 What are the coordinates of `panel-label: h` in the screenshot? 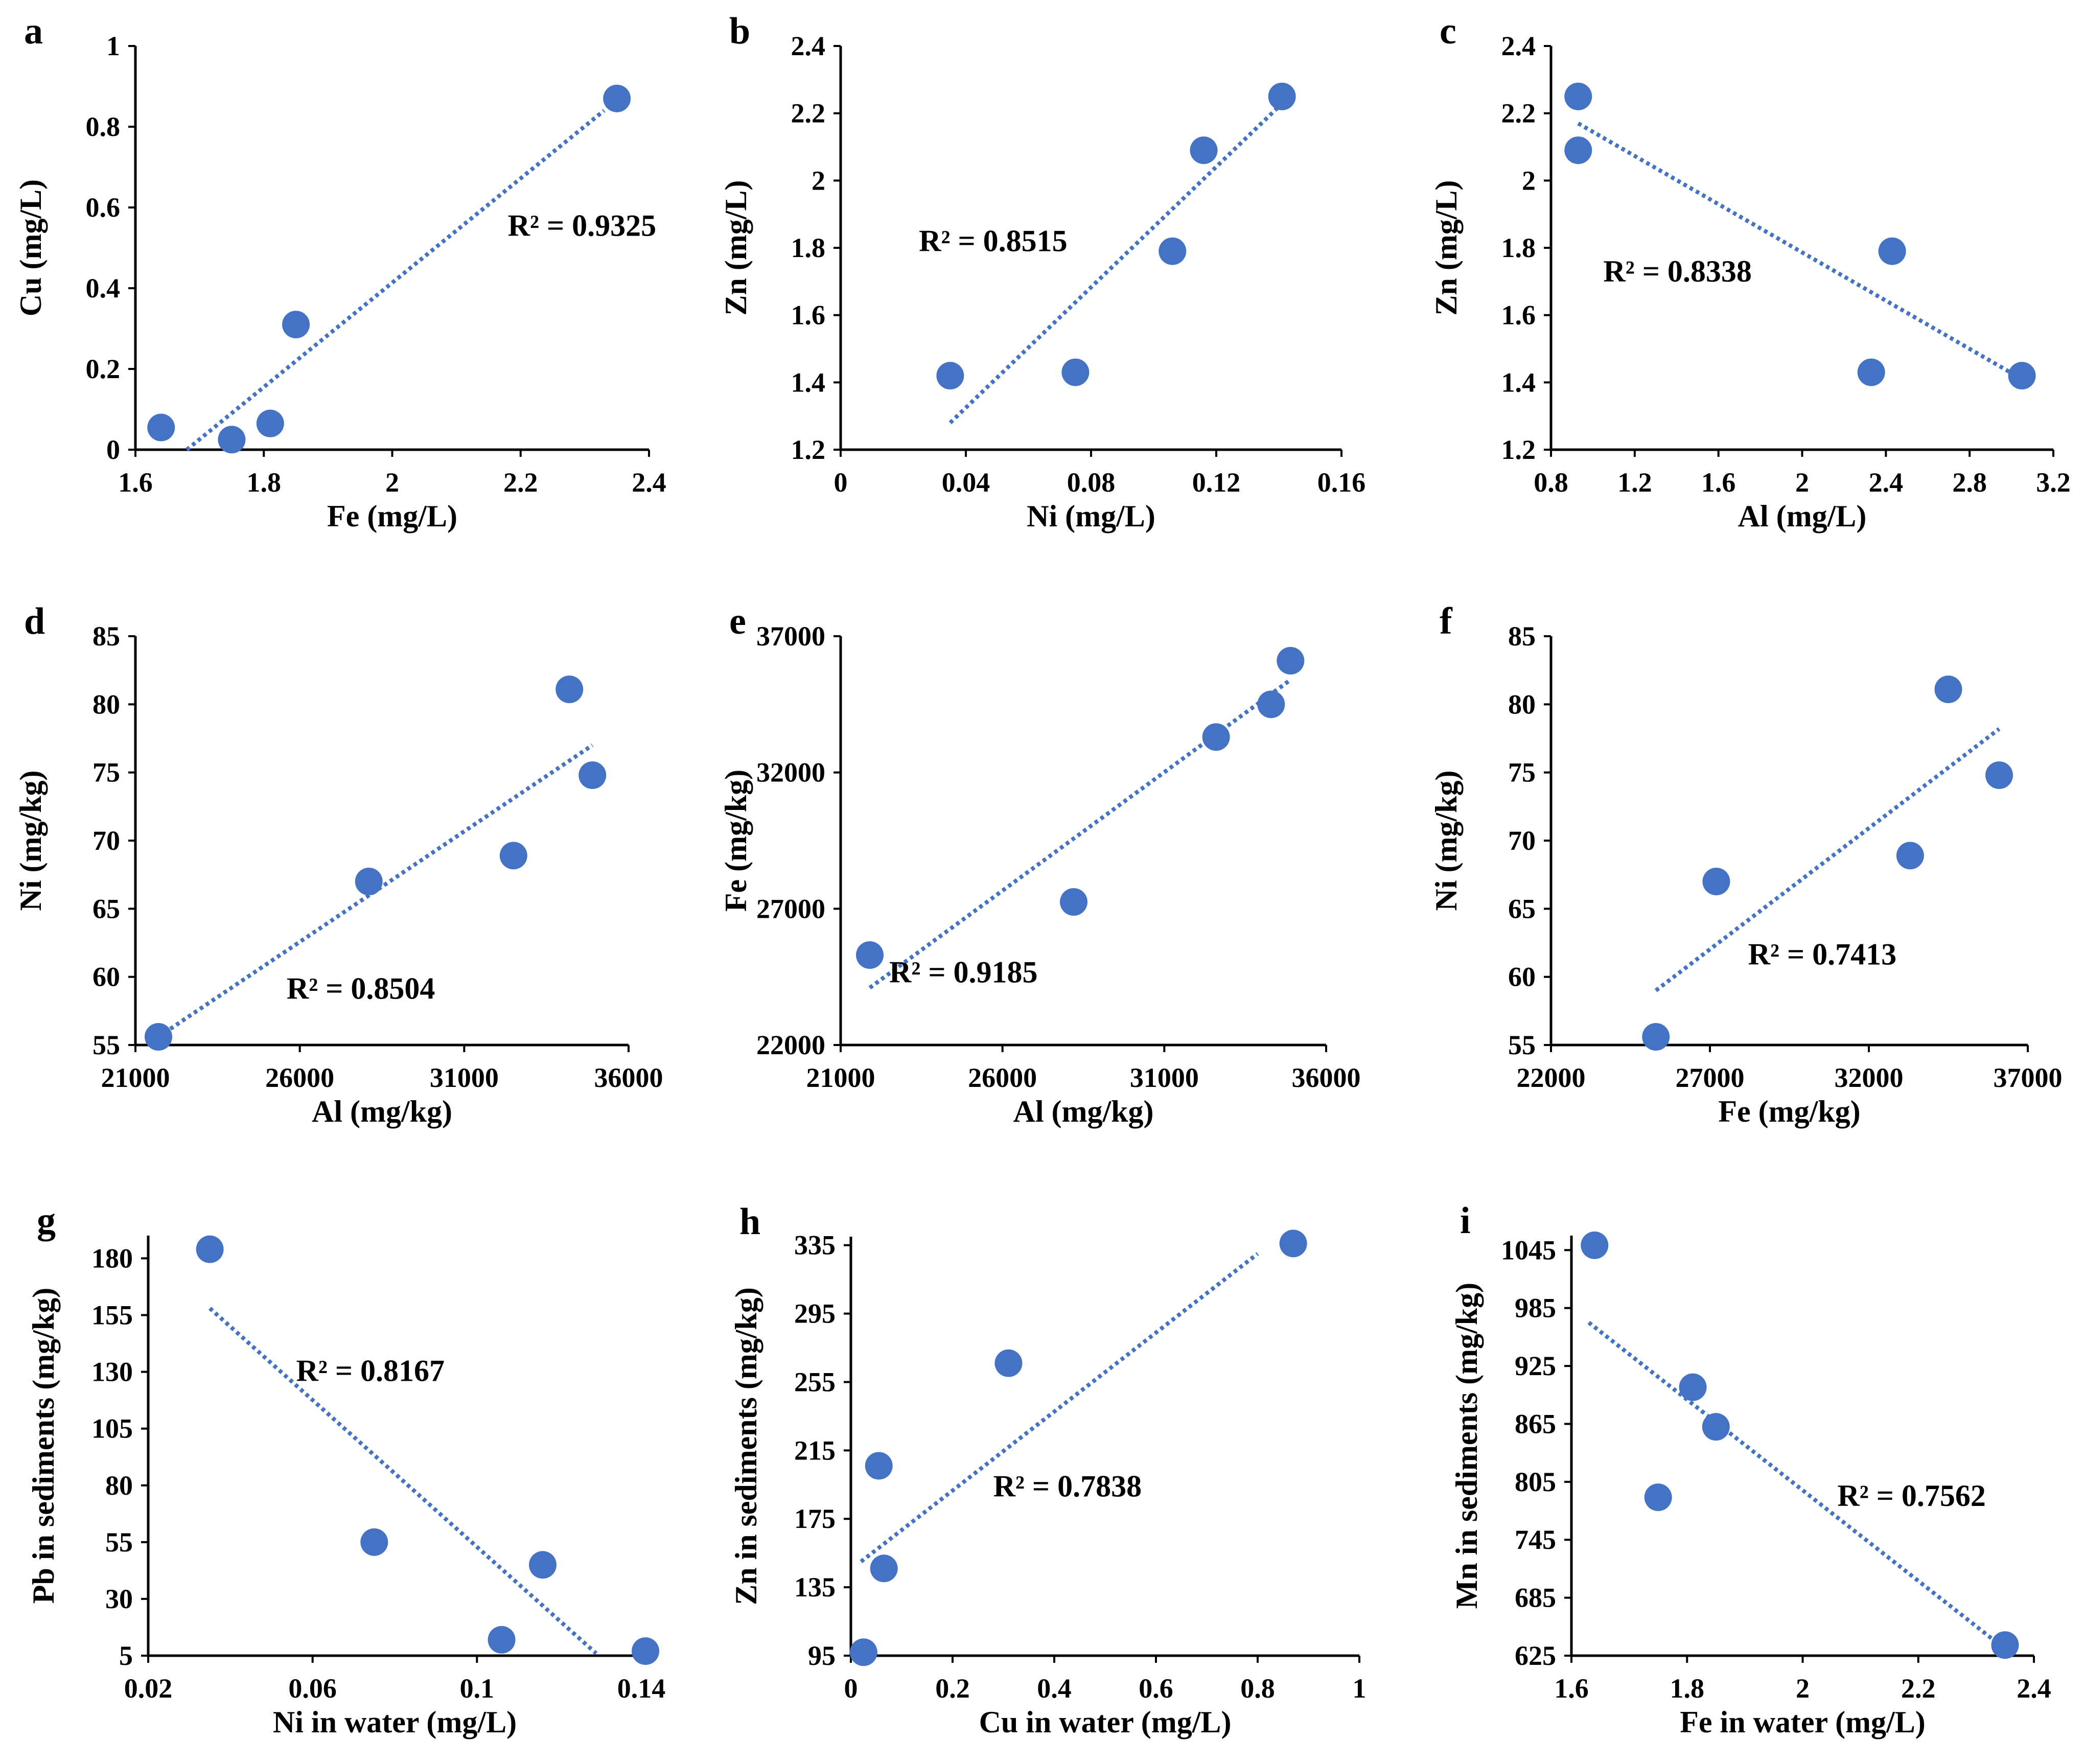 It's located at (750, 1222).